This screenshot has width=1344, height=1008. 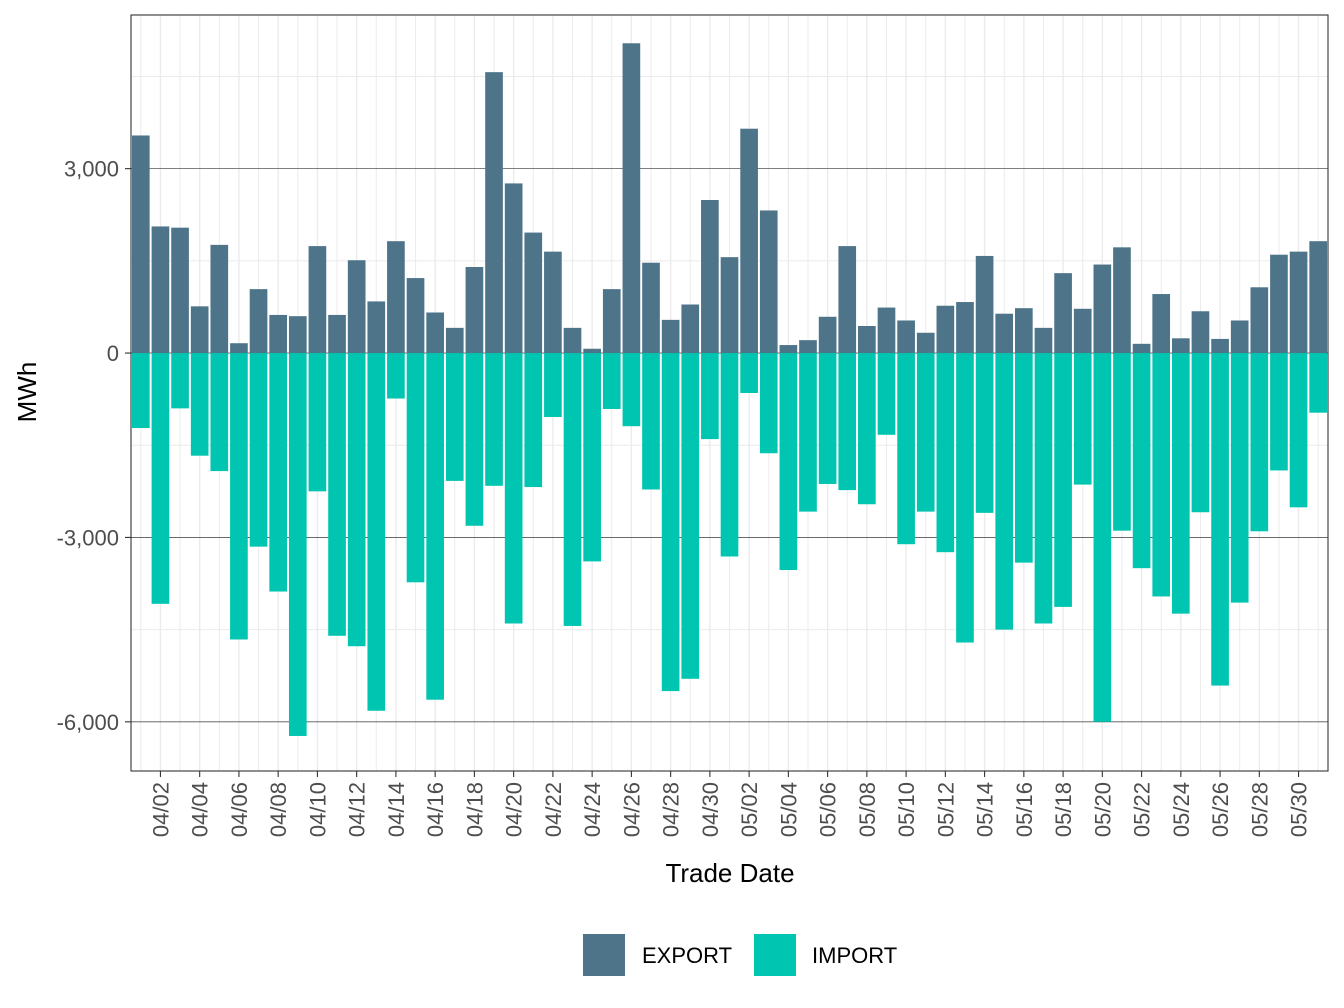 I want to click on x-tick-label: 05/26, so click(x=1220, y=809).